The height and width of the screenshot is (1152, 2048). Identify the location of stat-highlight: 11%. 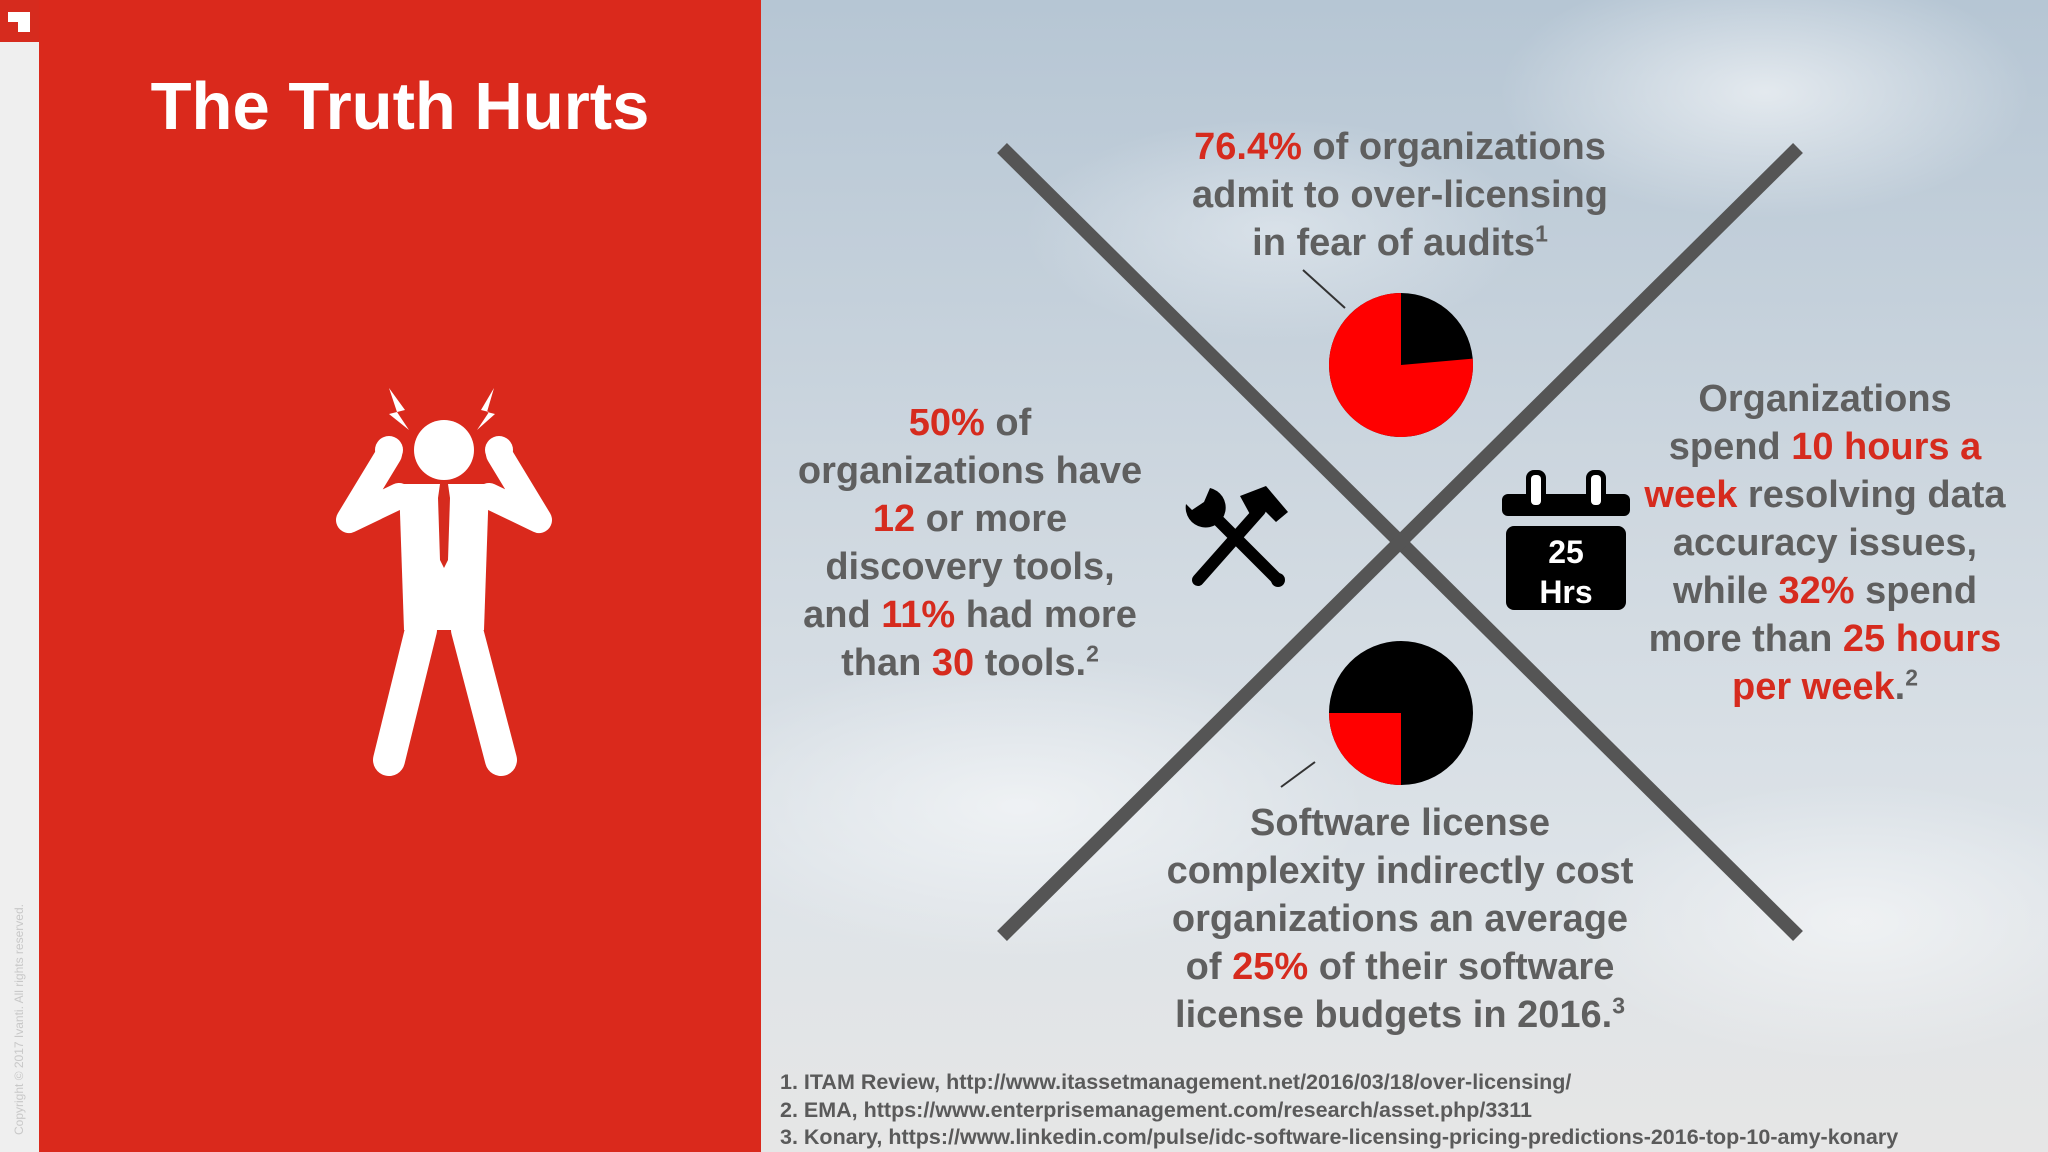
(918, 615).